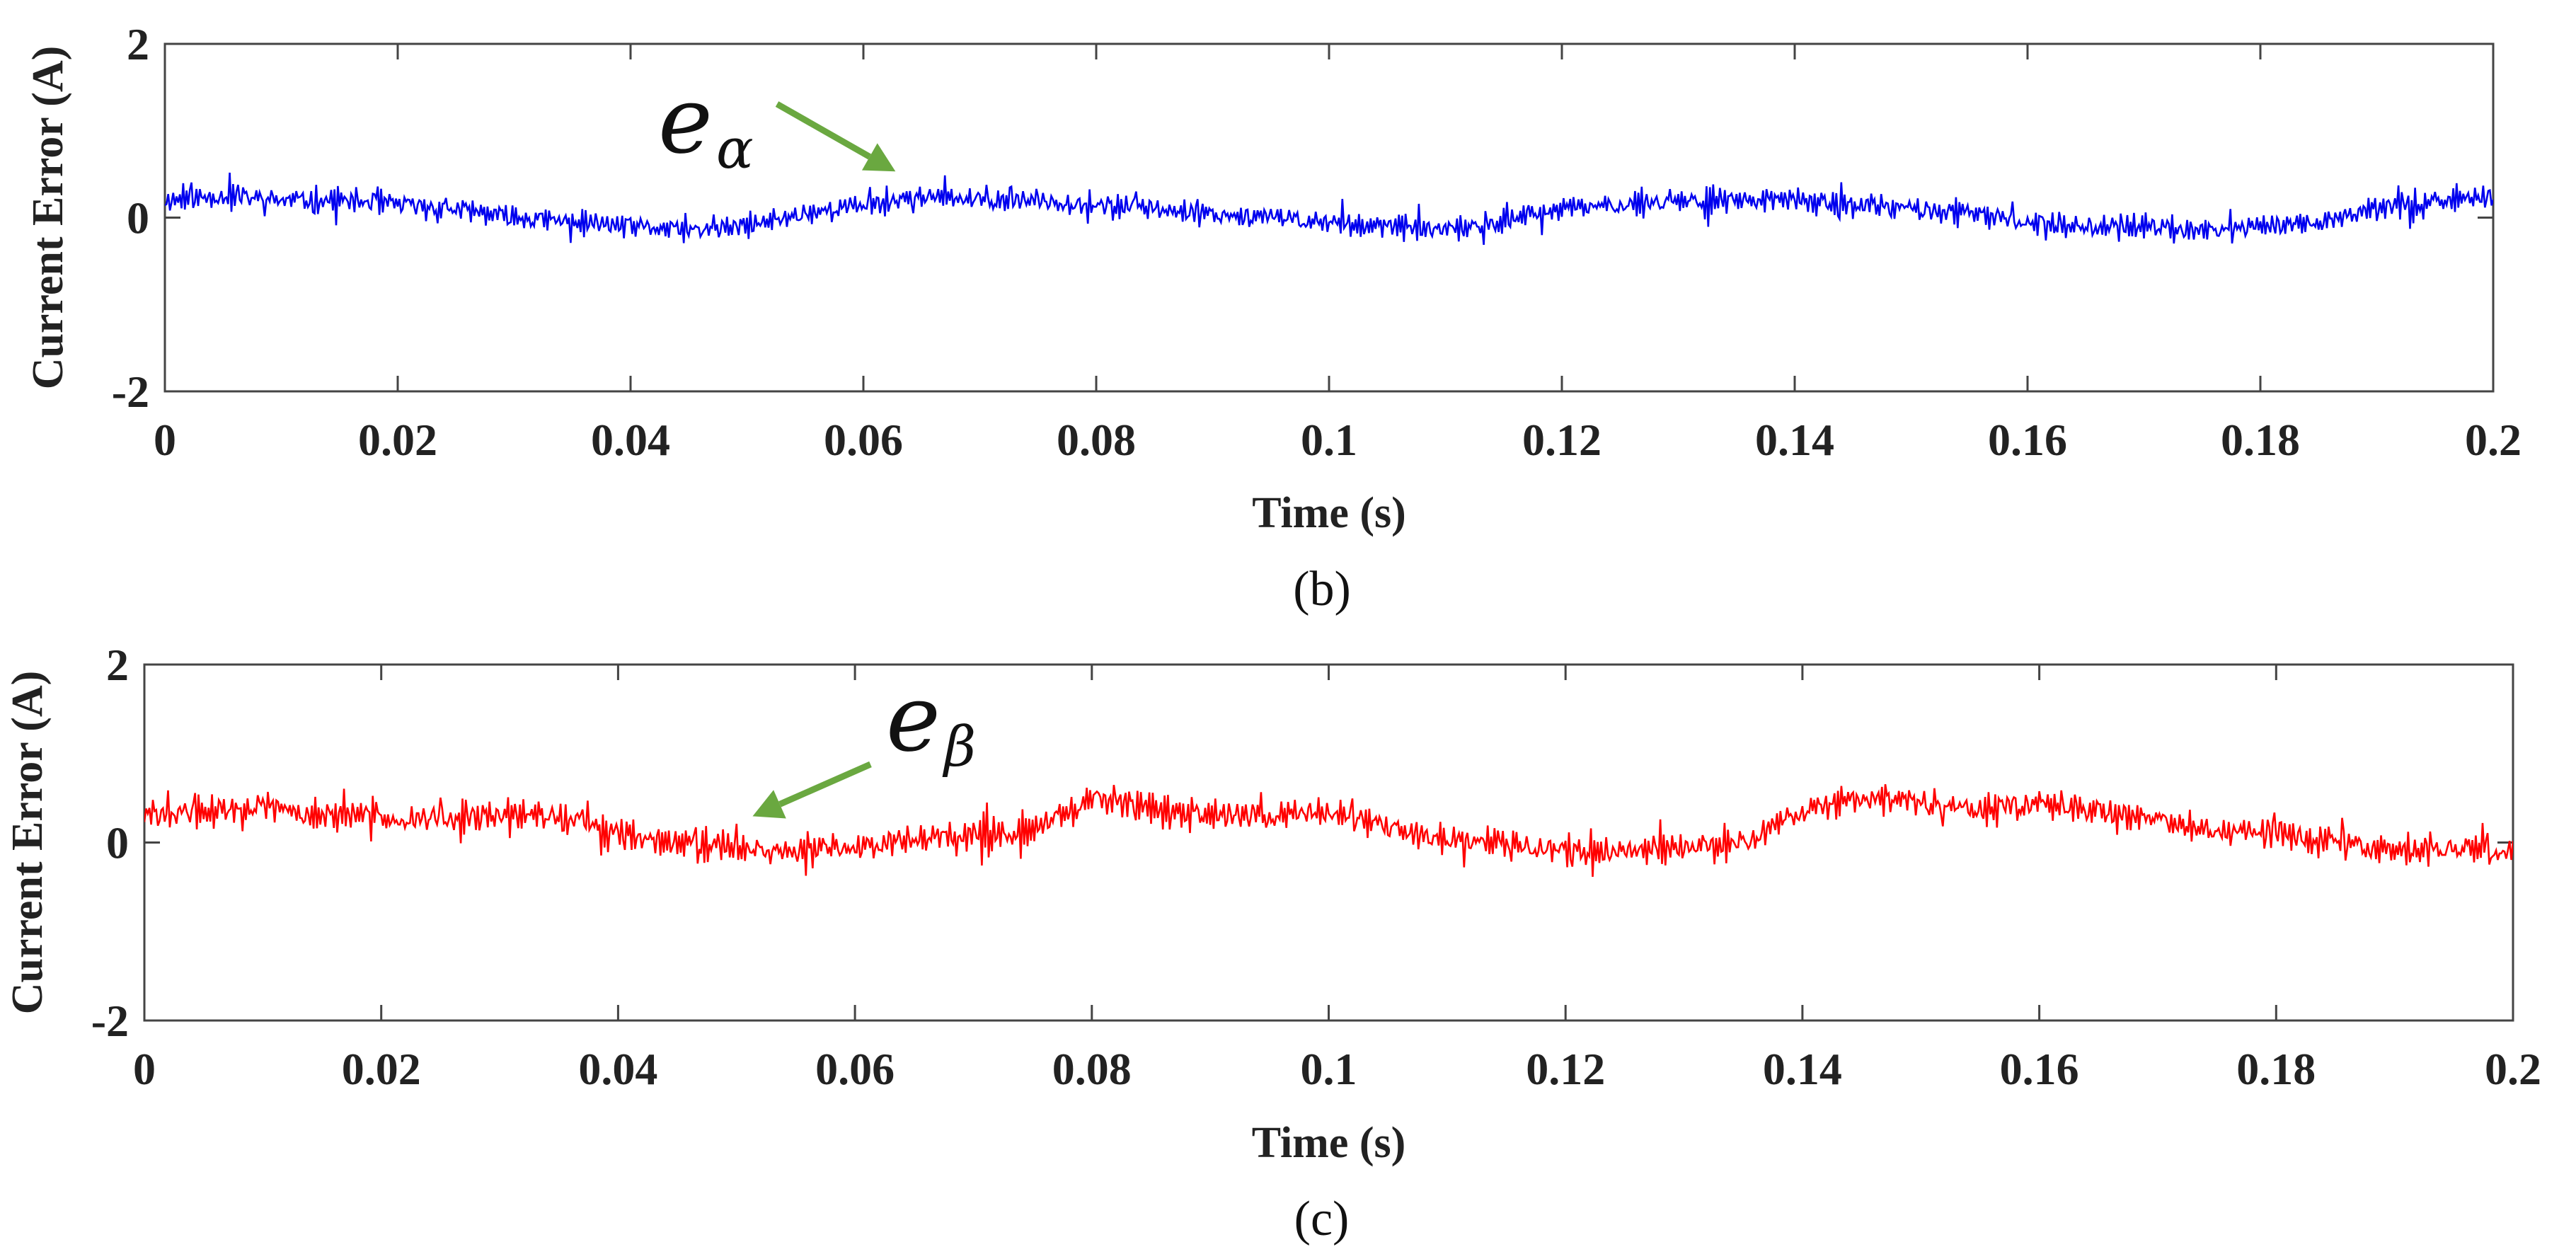 The image size is (2576, 1259). What do you see at coordinates (1329, 209) in the screenshot?
I see `series-line-b` at bounding box center [1329, 209].